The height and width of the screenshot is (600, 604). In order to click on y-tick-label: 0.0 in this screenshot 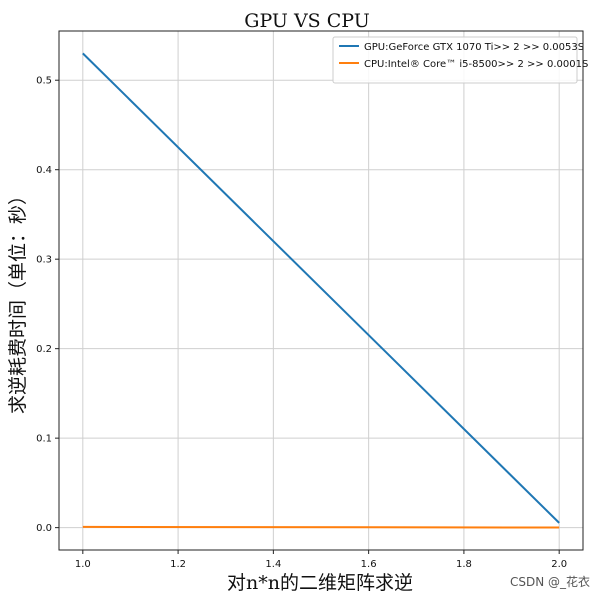, I will do `click(44, 528)`.